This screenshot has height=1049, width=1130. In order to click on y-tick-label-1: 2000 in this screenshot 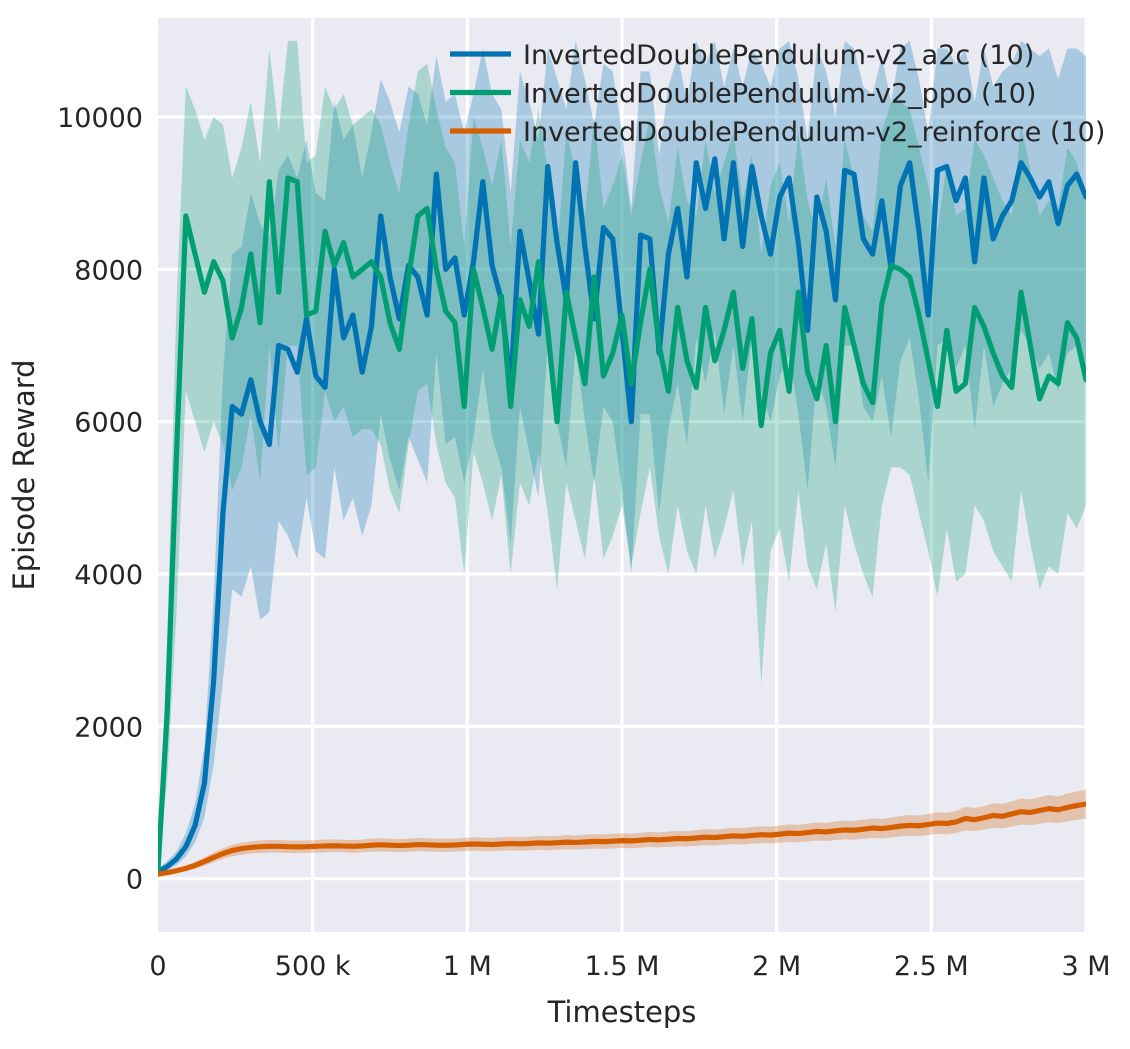, I will do `click(108, 727)`.